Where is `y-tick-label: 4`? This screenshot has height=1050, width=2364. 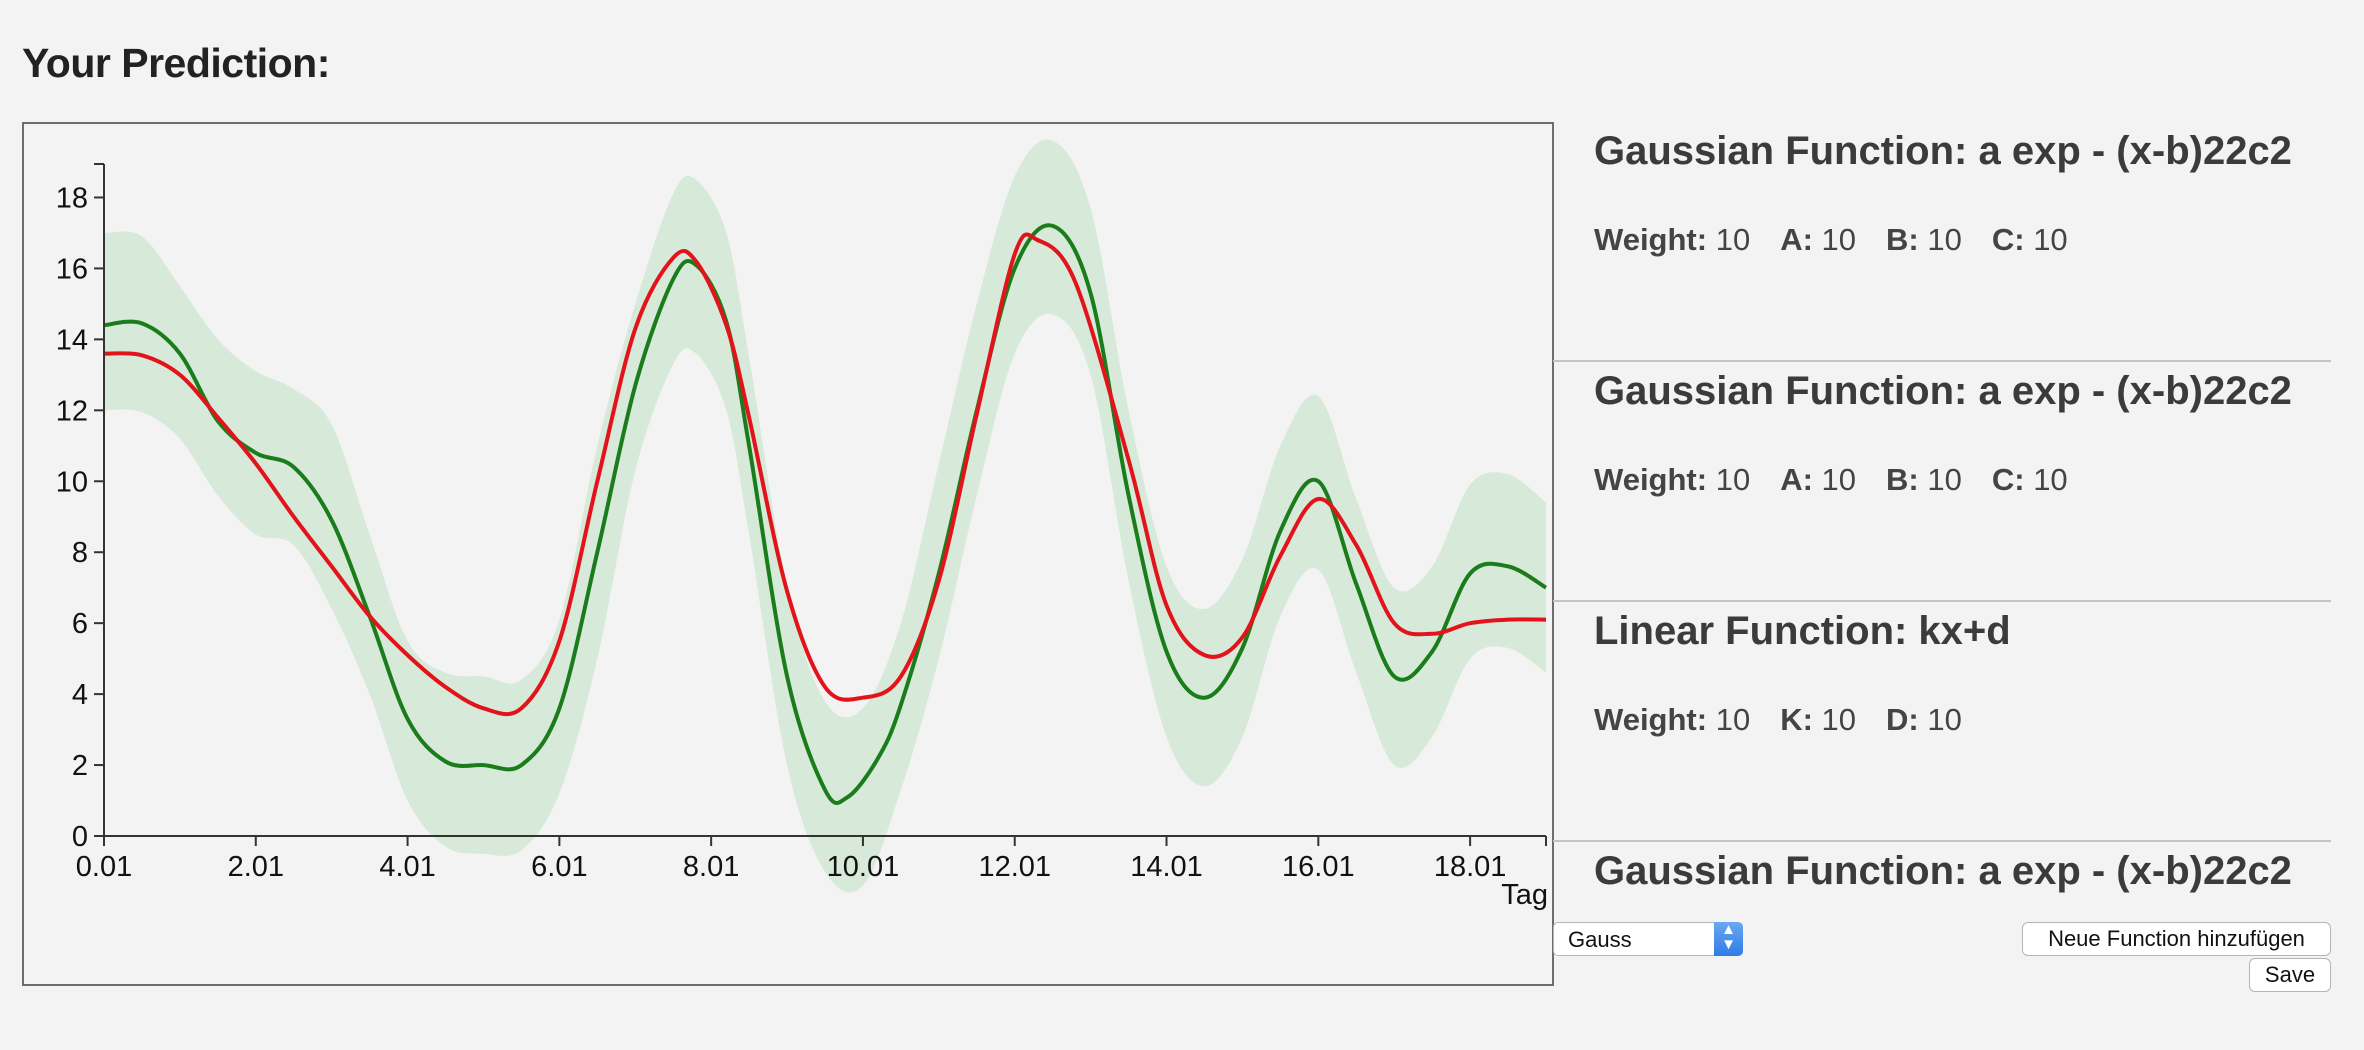
y-tick-label: 4 is located at coordinates (80, 695).